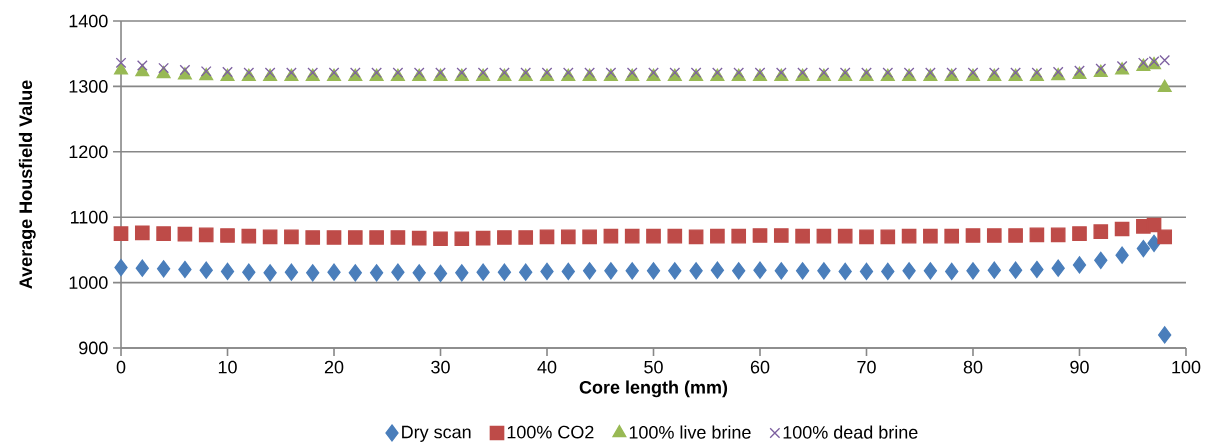  What do you see at coordinates (547, 367) in the screenshot?
I see `x-tick-label: 40` at bounding box center [547, 367].